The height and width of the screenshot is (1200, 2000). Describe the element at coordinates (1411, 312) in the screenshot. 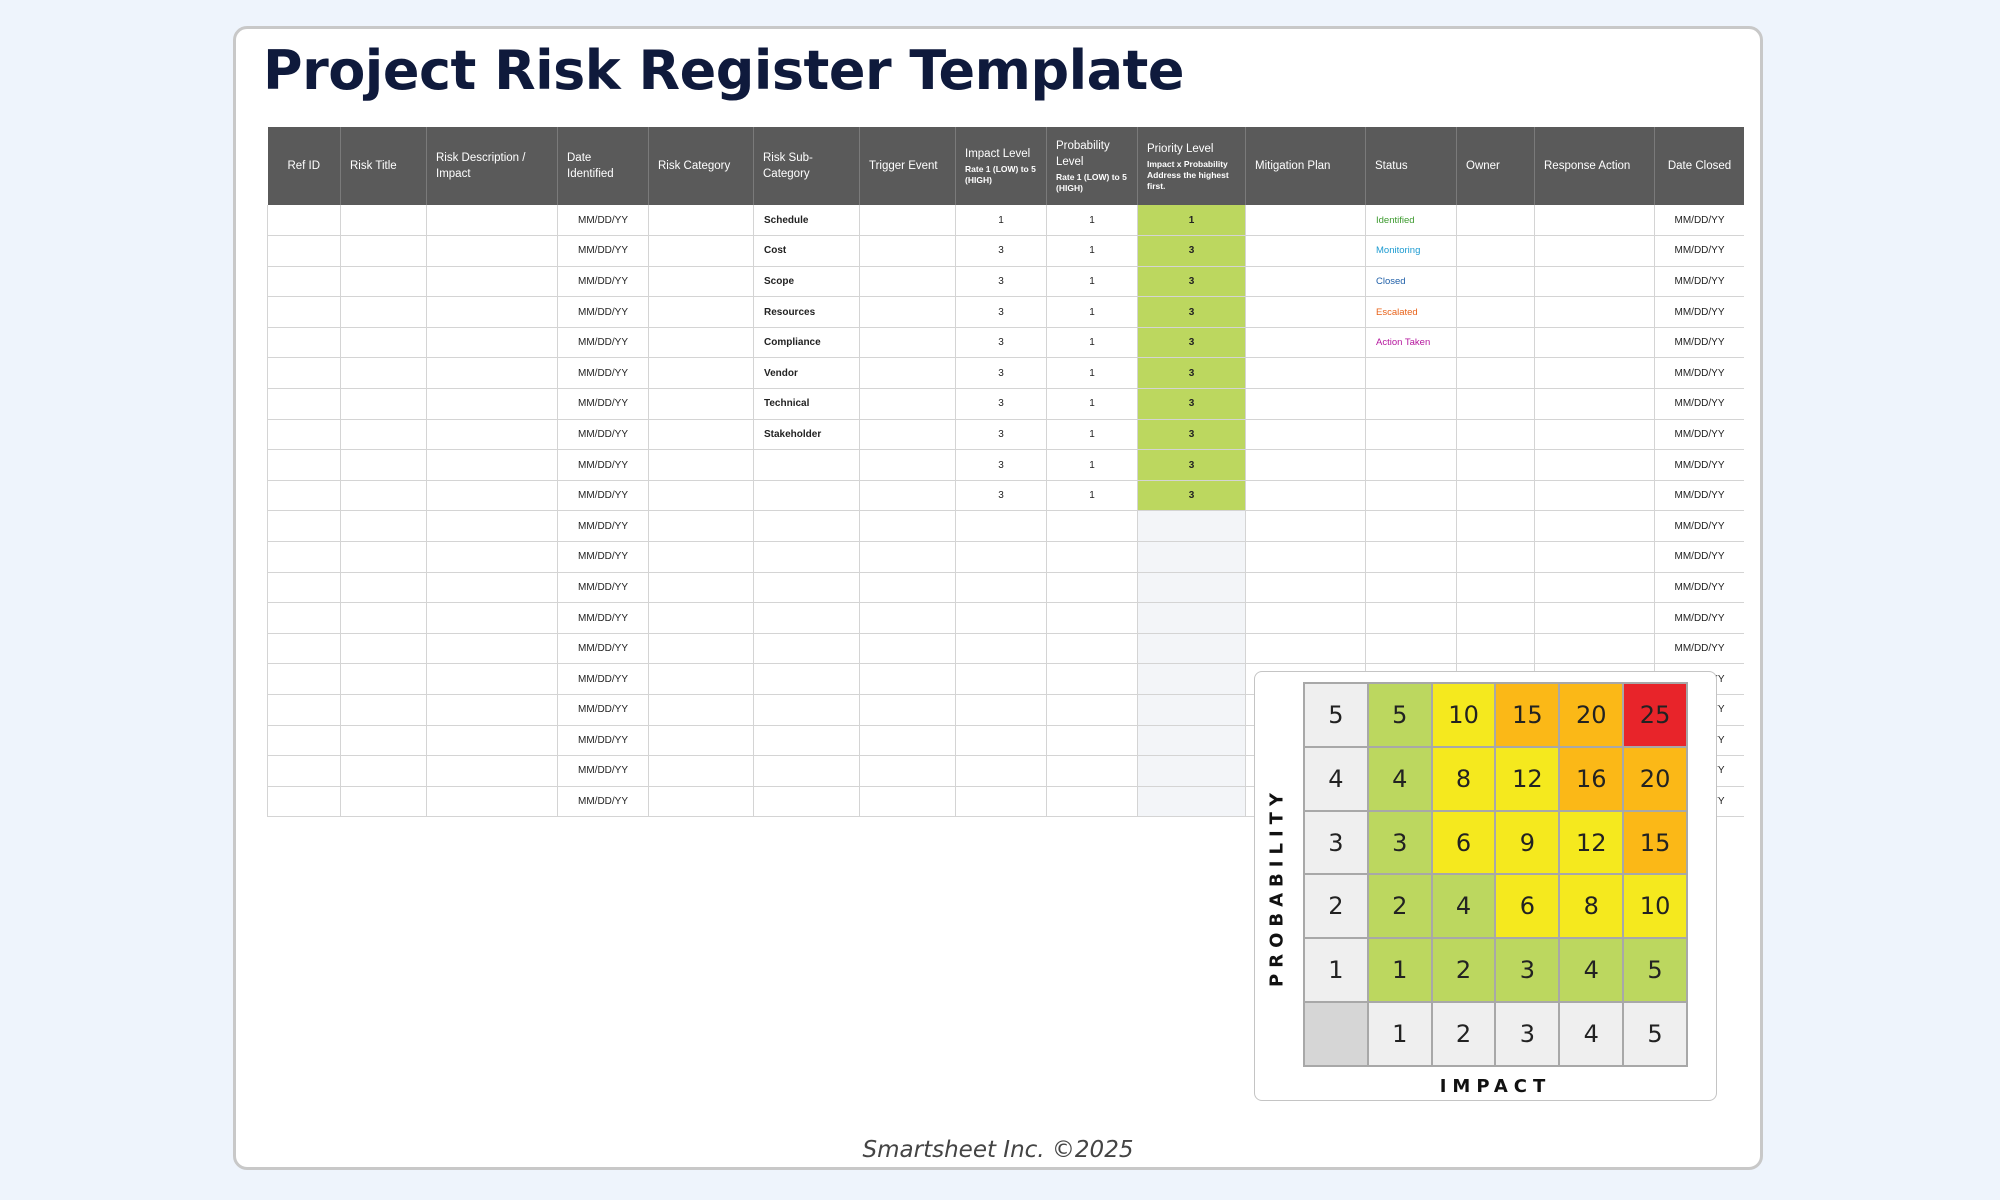

I see `table-cell: Escalated` at that location.